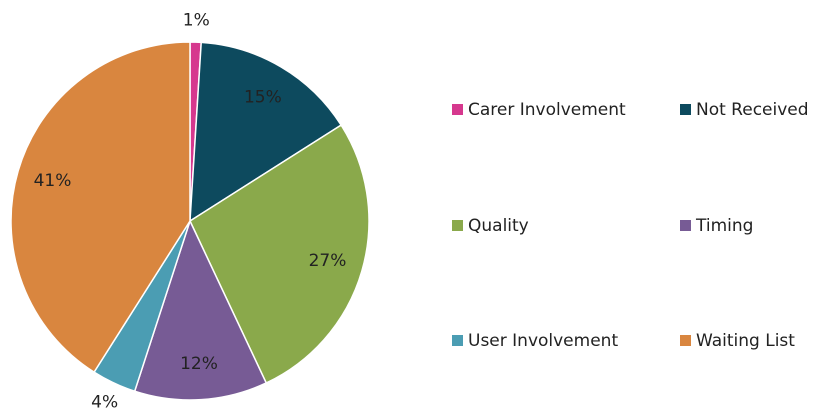 Image resolution: width=827 pixels, height=414 pixels. Describe the element at coordinates (263, 98) in the screenshot. I see `data-label: 15%` at that location.